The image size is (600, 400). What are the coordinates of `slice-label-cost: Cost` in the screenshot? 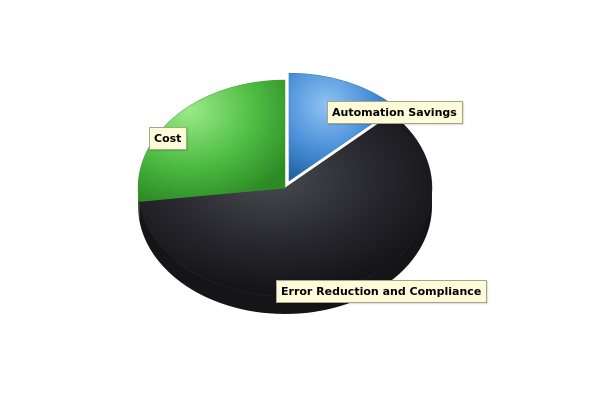 It's located at (168, 138).